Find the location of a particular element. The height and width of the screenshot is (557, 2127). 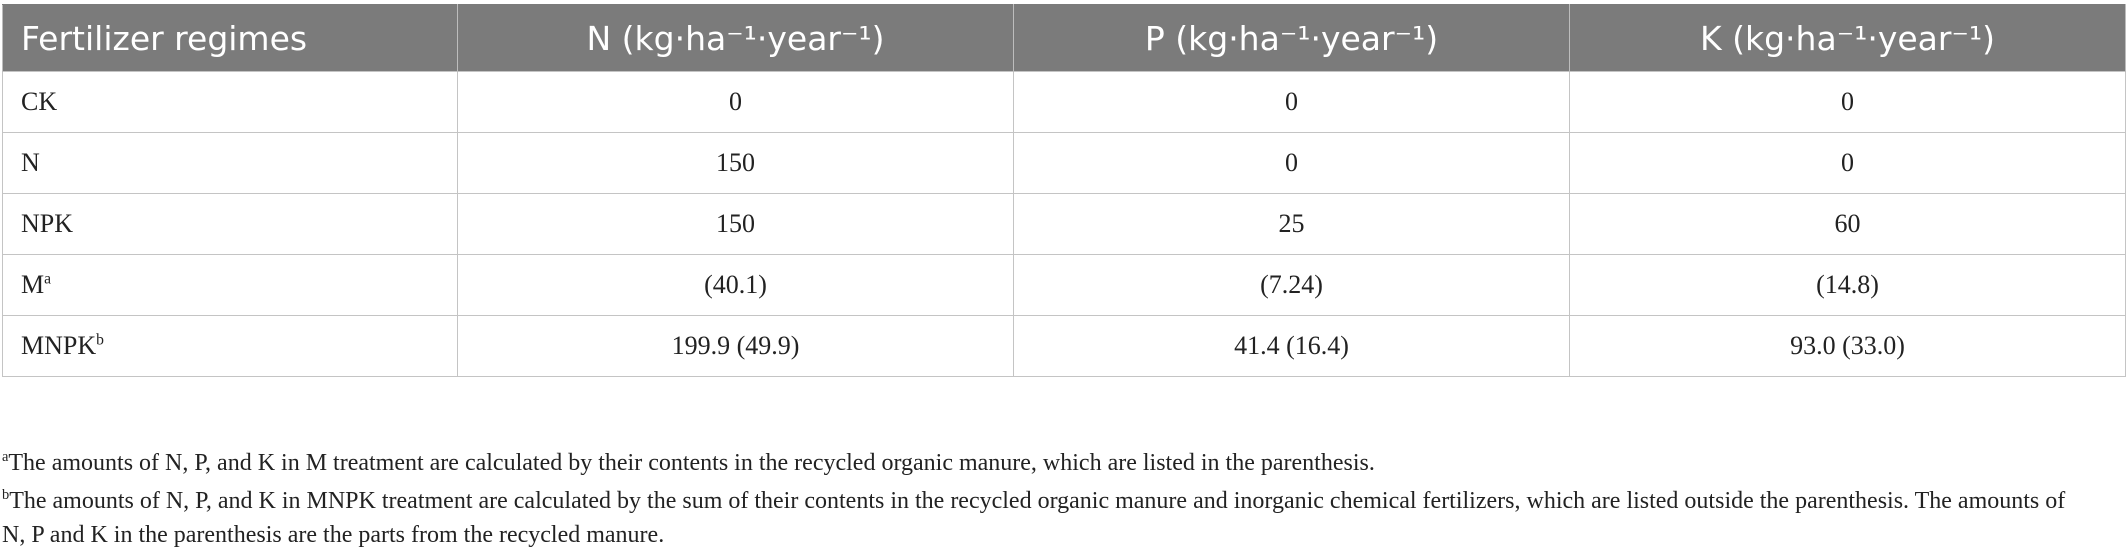

regime-footnote-mark: b is located at coordinates (100, 340).